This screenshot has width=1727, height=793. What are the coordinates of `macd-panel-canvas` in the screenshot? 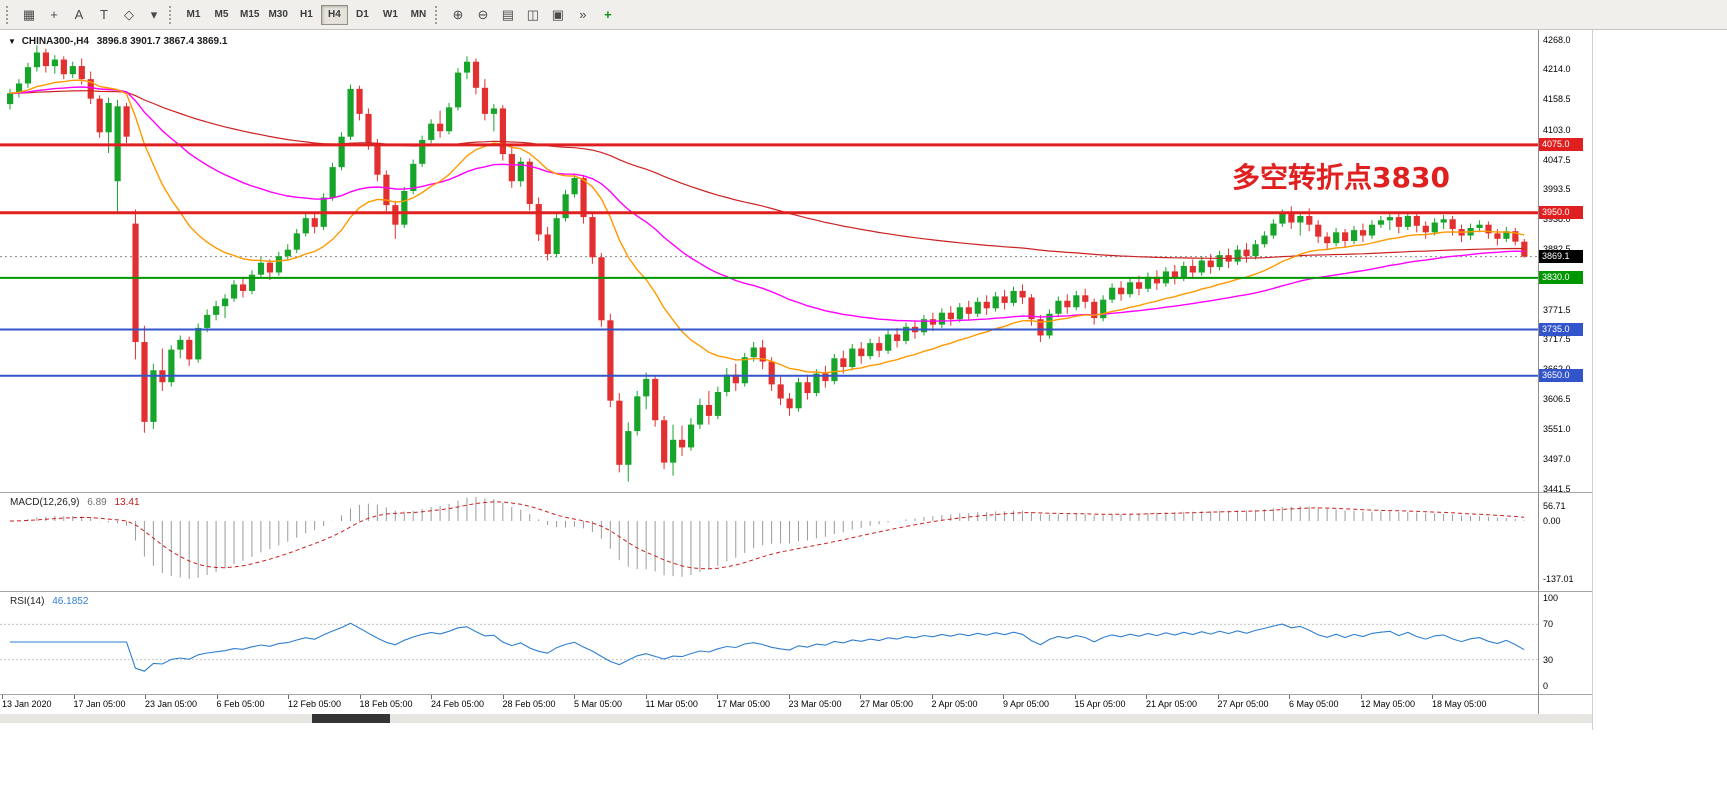 It's located at (769, 542).